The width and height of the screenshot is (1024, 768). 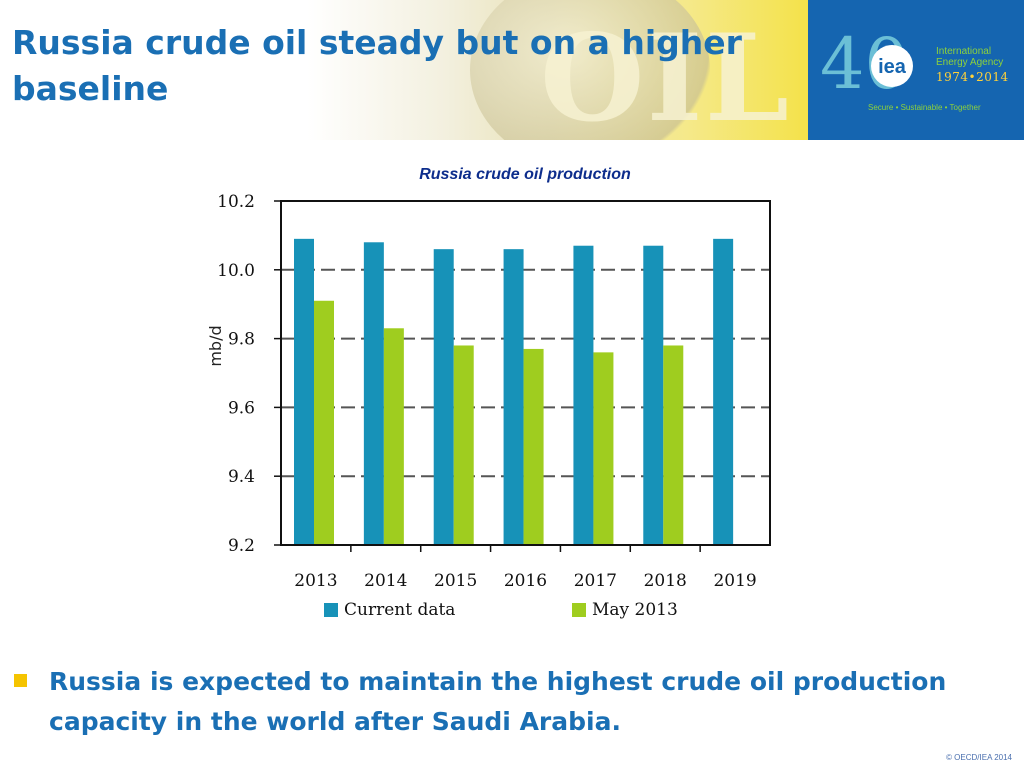 What do you see at coordinates (924, 107) in the screenshot?
I see `logo-tagline: Secure • Sustainable • Together` at bounding box center [924, 107].